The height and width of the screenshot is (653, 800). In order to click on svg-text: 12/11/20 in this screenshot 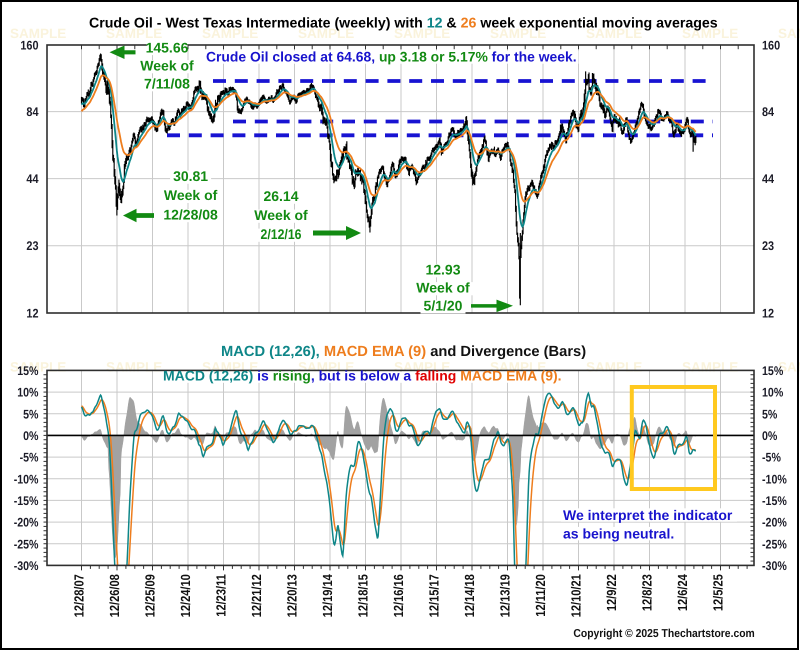, I will do `click(540, 595)`.